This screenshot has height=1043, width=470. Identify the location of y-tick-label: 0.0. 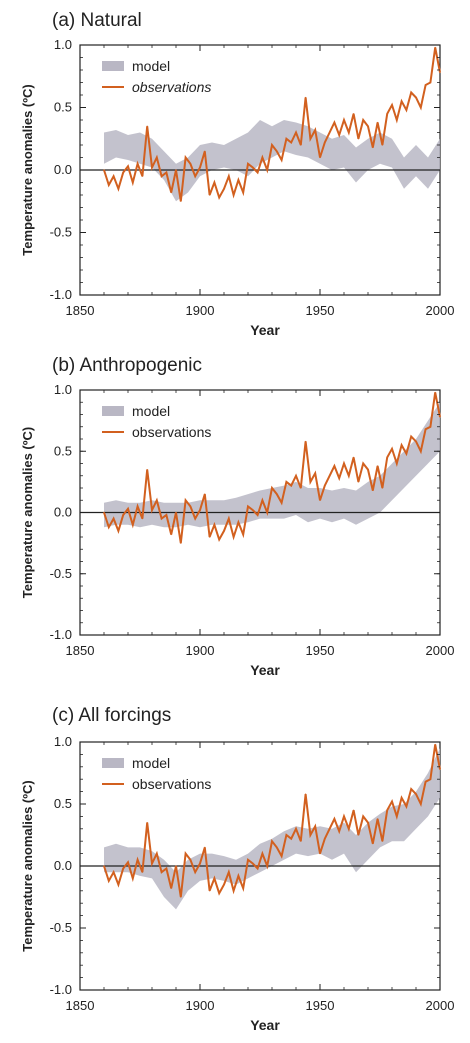
(63, 169).